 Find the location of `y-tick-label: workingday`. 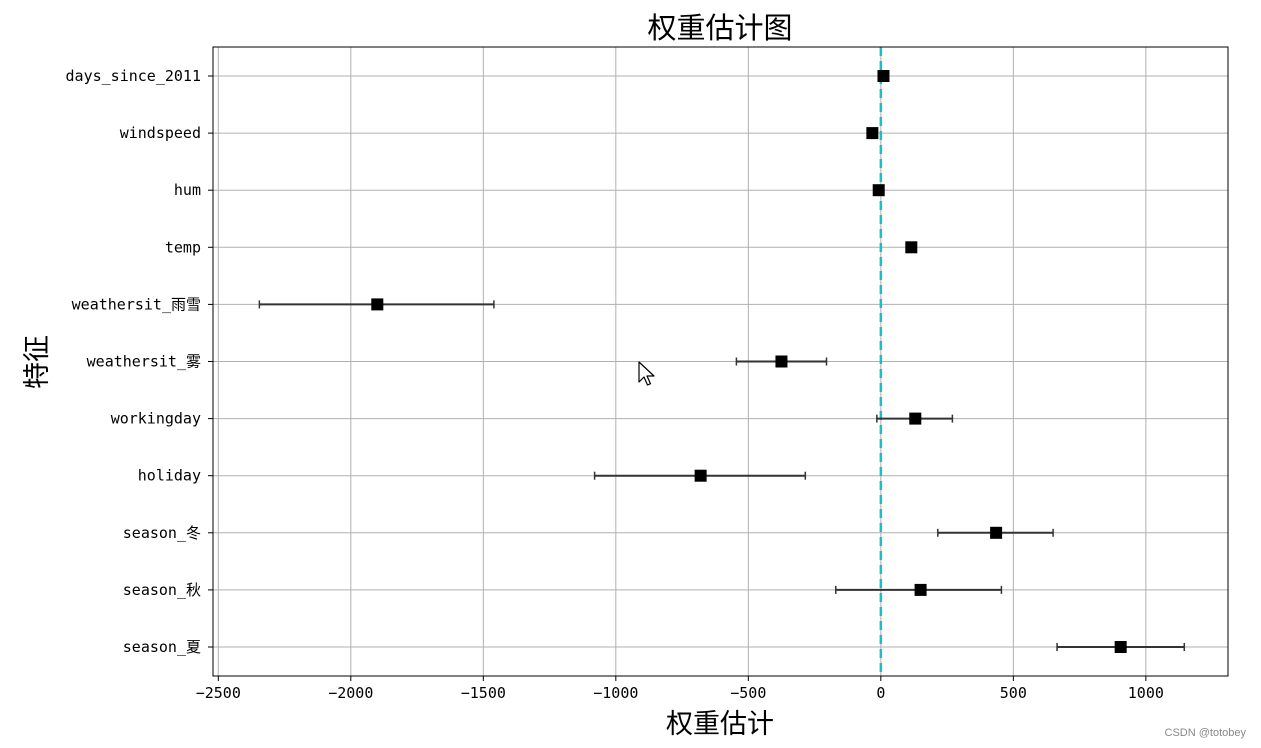

y-tick-label: workingday is located at coordinates (156, 419).